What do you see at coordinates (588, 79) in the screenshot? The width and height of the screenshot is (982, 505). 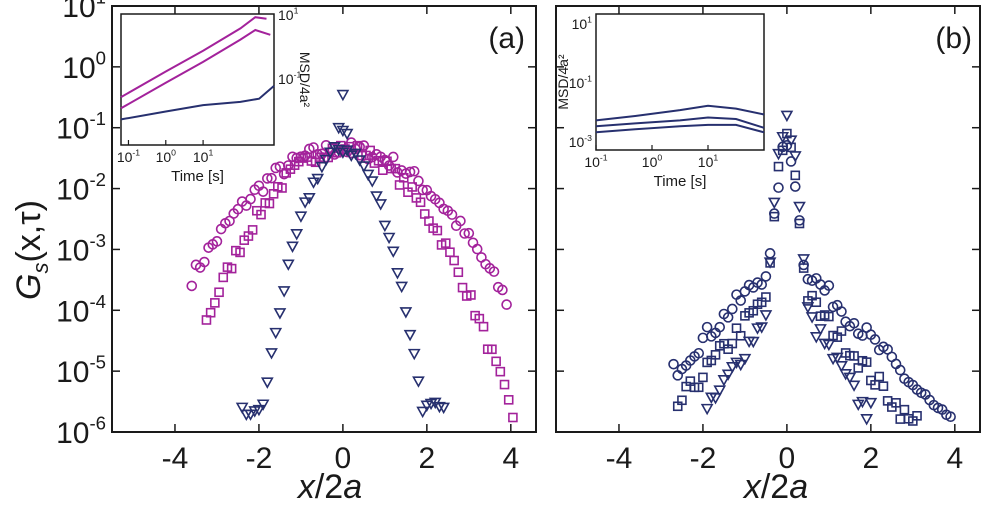 I see `inset-y-tick-label-exp: -1` at bounding box center [588, 79].